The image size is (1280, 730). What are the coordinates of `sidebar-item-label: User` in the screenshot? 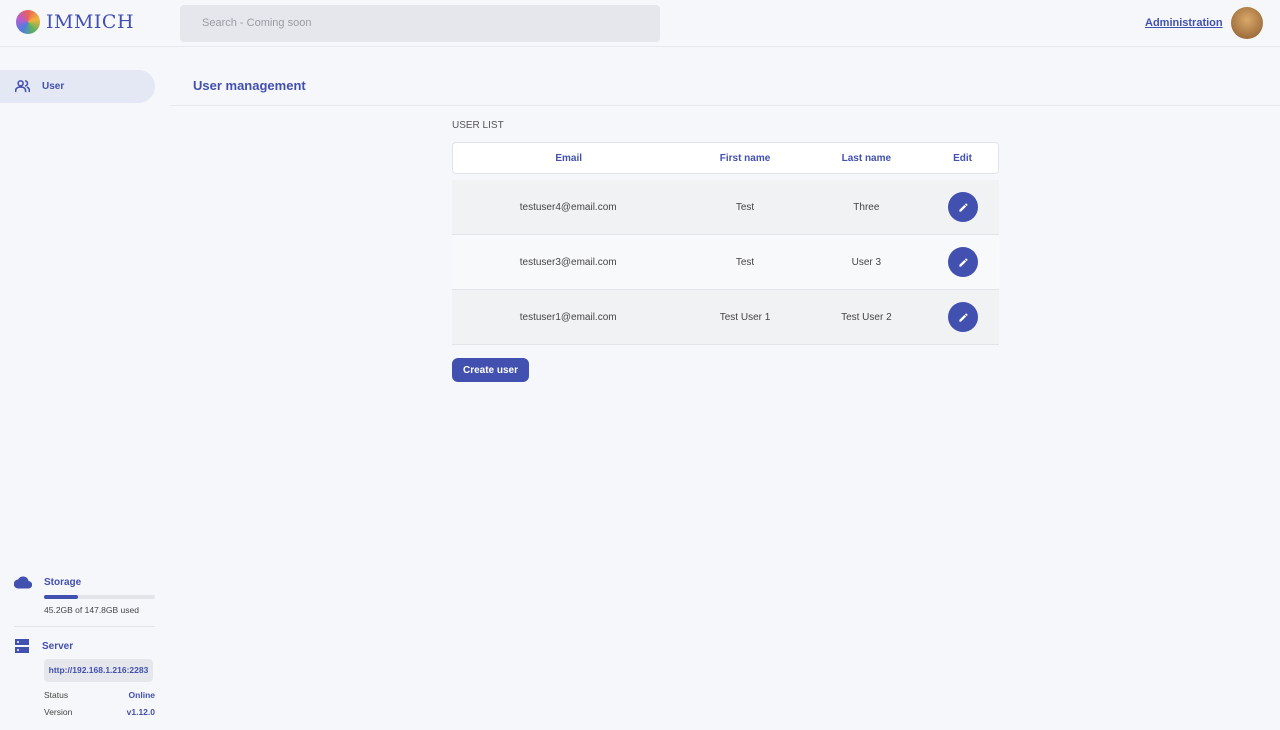 It's located at (53, 86).